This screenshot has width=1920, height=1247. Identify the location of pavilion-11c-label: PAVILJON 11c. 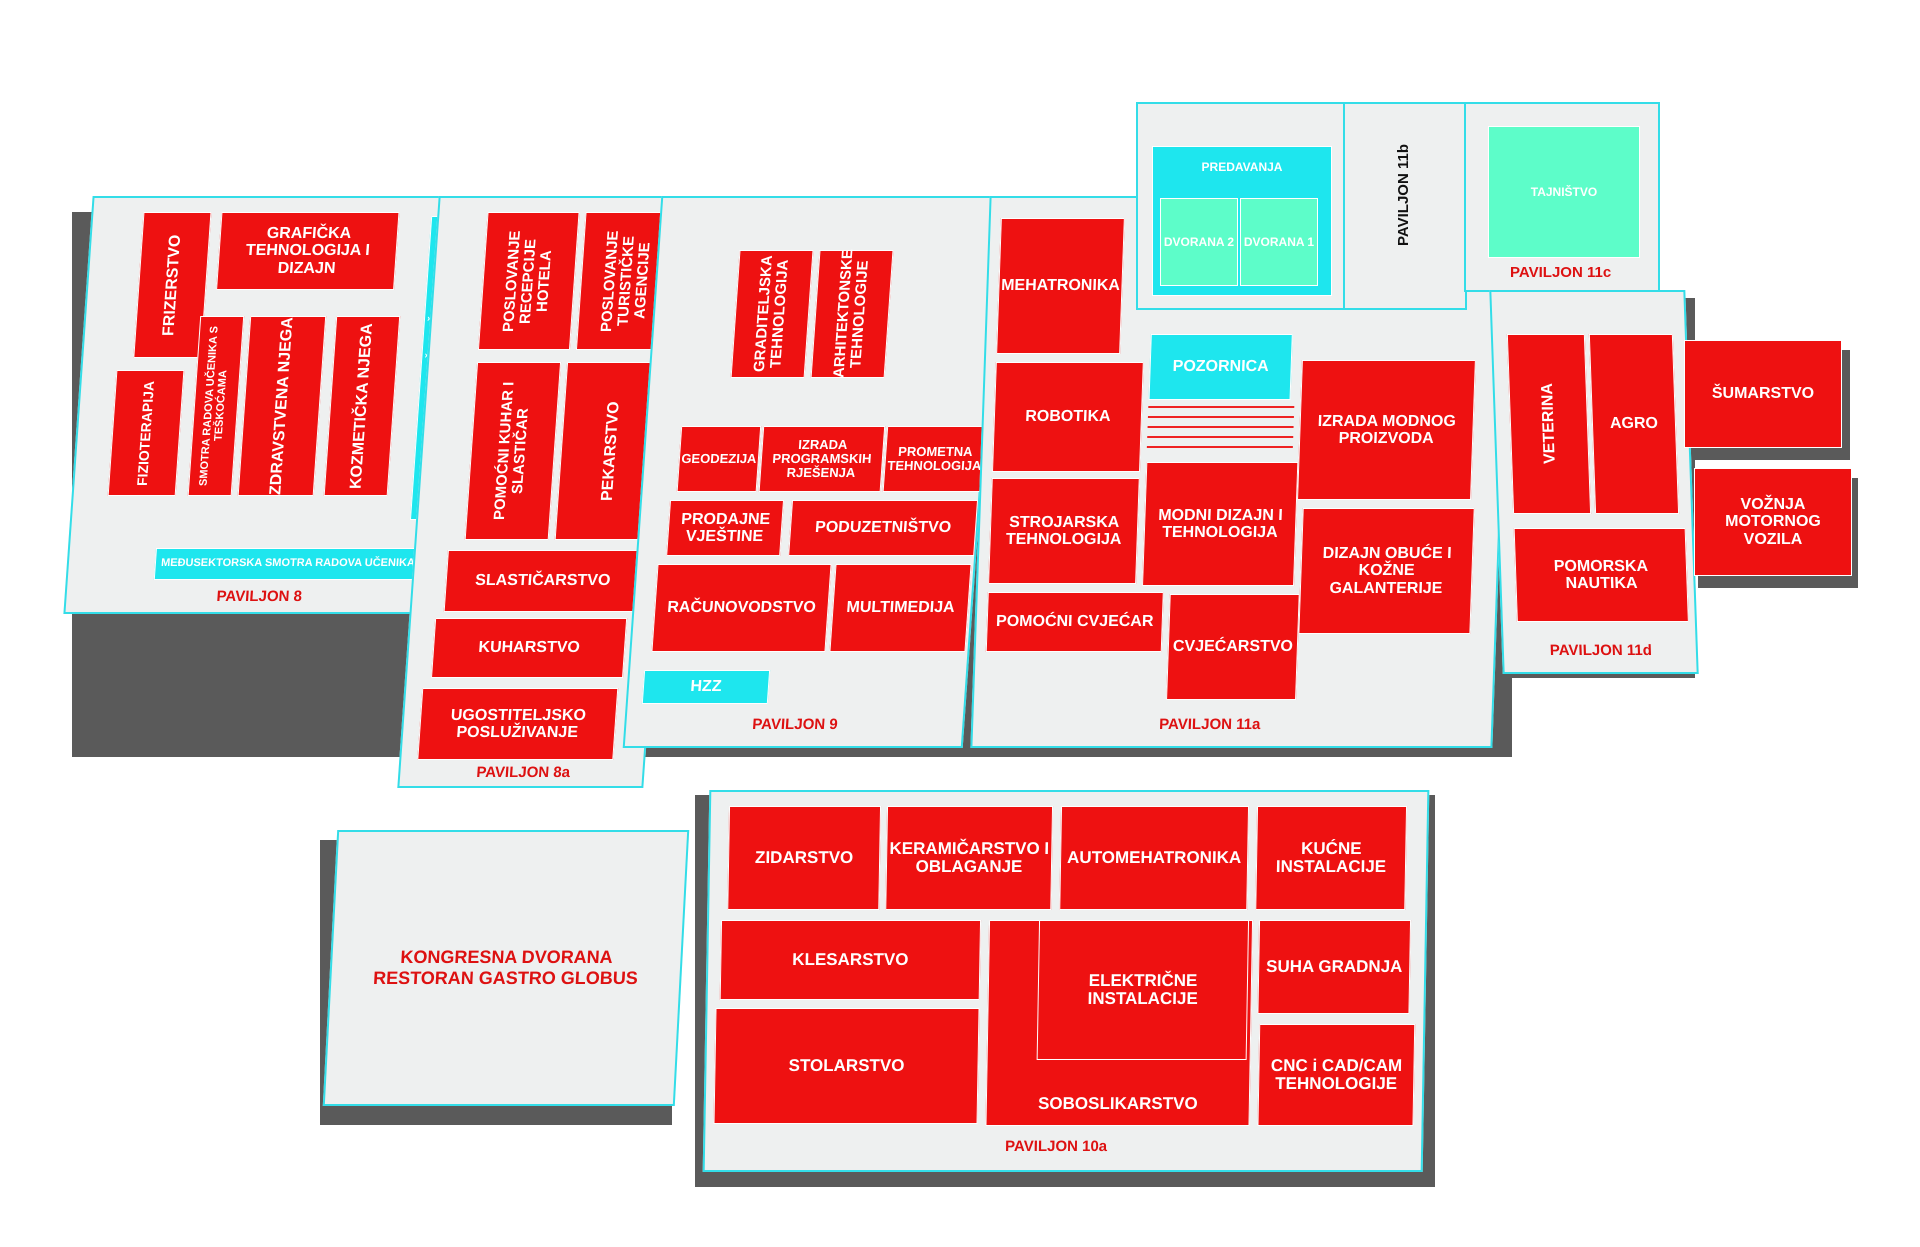
(1561, 272).